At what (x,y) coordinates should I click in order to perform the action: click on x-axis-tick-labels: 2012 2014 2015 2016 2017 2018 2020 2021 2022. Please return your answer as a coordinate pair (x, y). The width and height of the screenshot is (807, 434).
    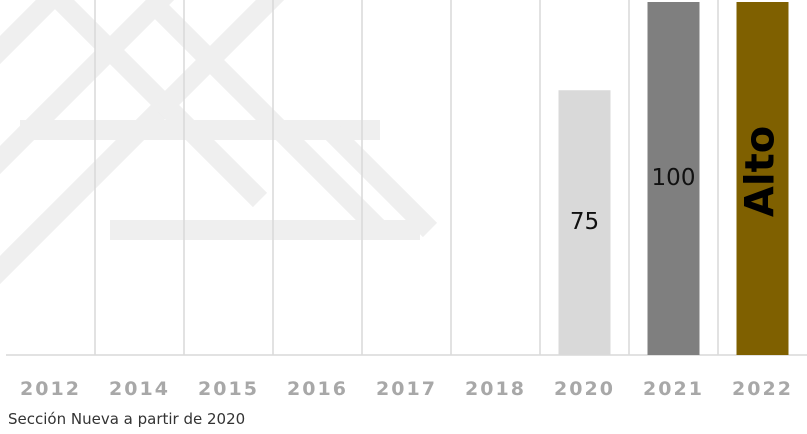
    Looking at the image, I should click on (406, 389).